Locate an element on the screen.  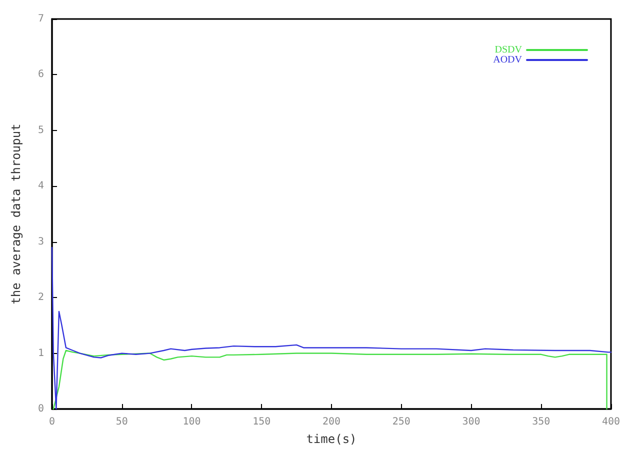
x-tick-label: 250 is located at coordinates (401, 422).